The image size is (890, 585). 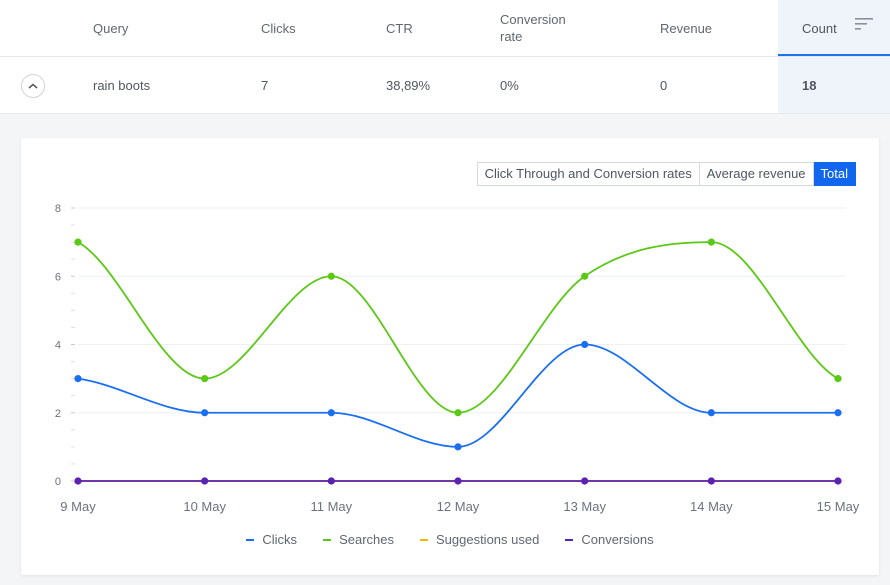 I want to click on legend-item-clicks: Clicks, so click(x=271, y=539).